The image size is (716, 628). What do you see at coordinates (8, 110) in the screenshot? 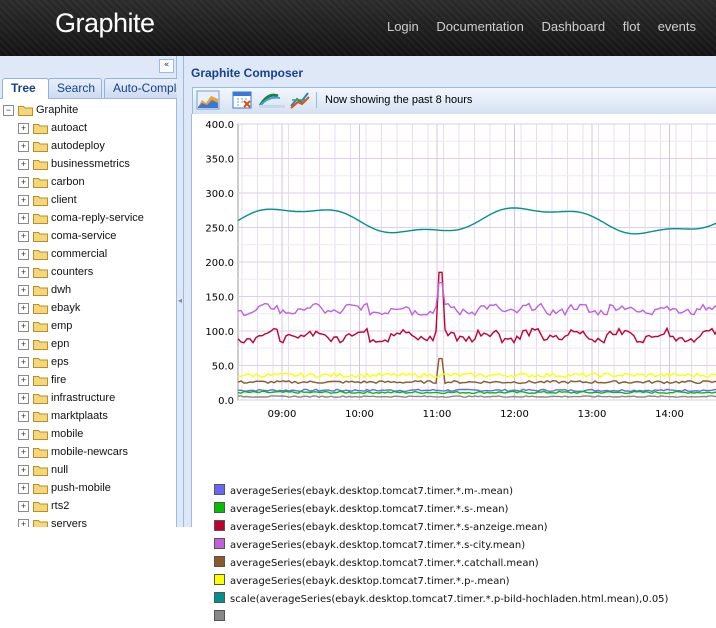
I see `collapse-node-icon: −` at bounding box center [8, 110].